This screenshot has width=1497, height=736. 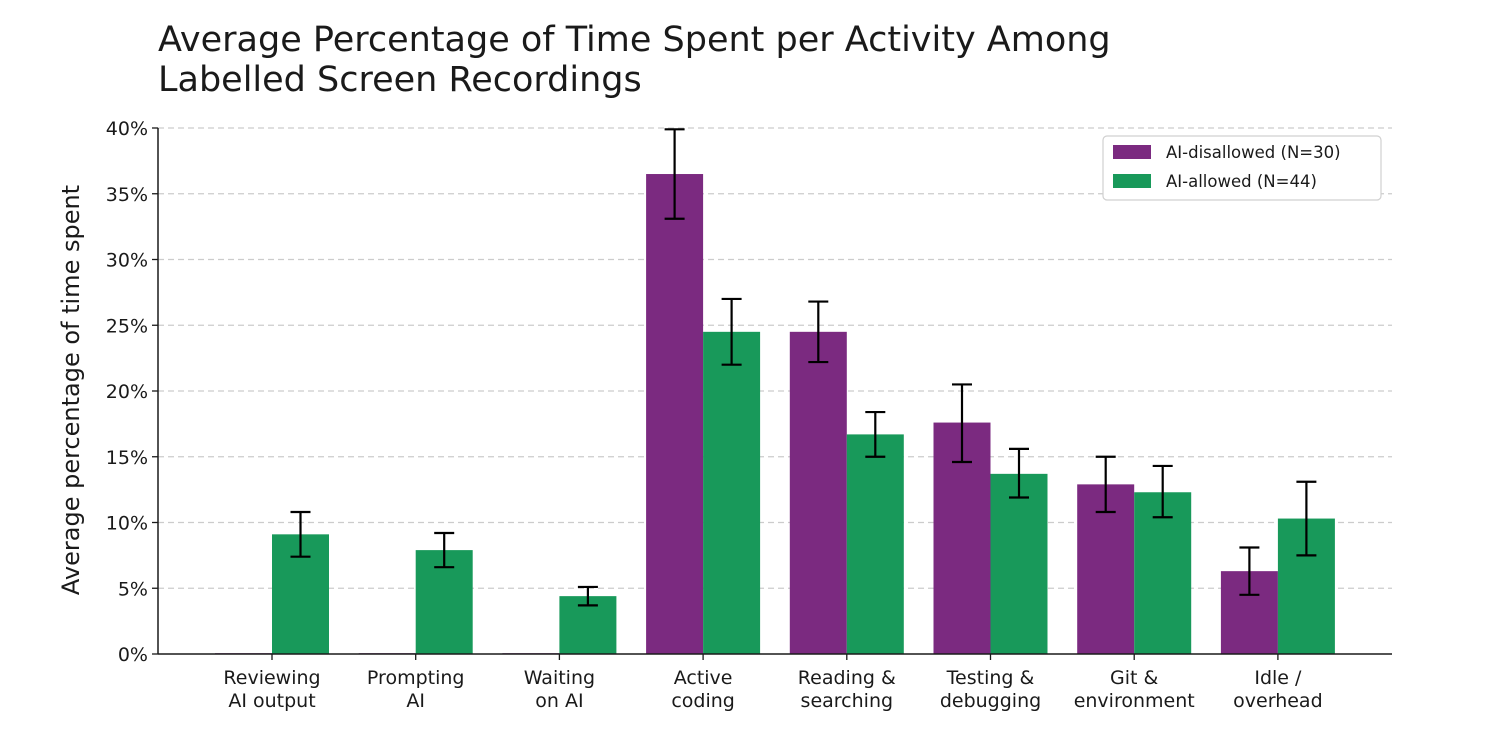 What do you see at coordinates (1241, 181) in the screenshot?
I see `legend-label: AI-allowed (N=44)` at bounding box center [1241, 181].